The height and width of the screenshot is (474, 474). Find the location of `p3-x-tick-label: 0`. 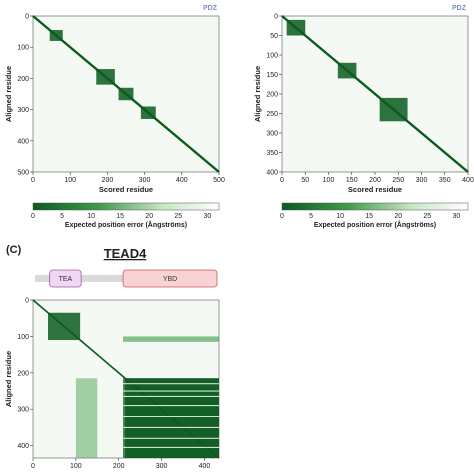

p3-x-tick-label: 0 is located at coordinates (33, 466).